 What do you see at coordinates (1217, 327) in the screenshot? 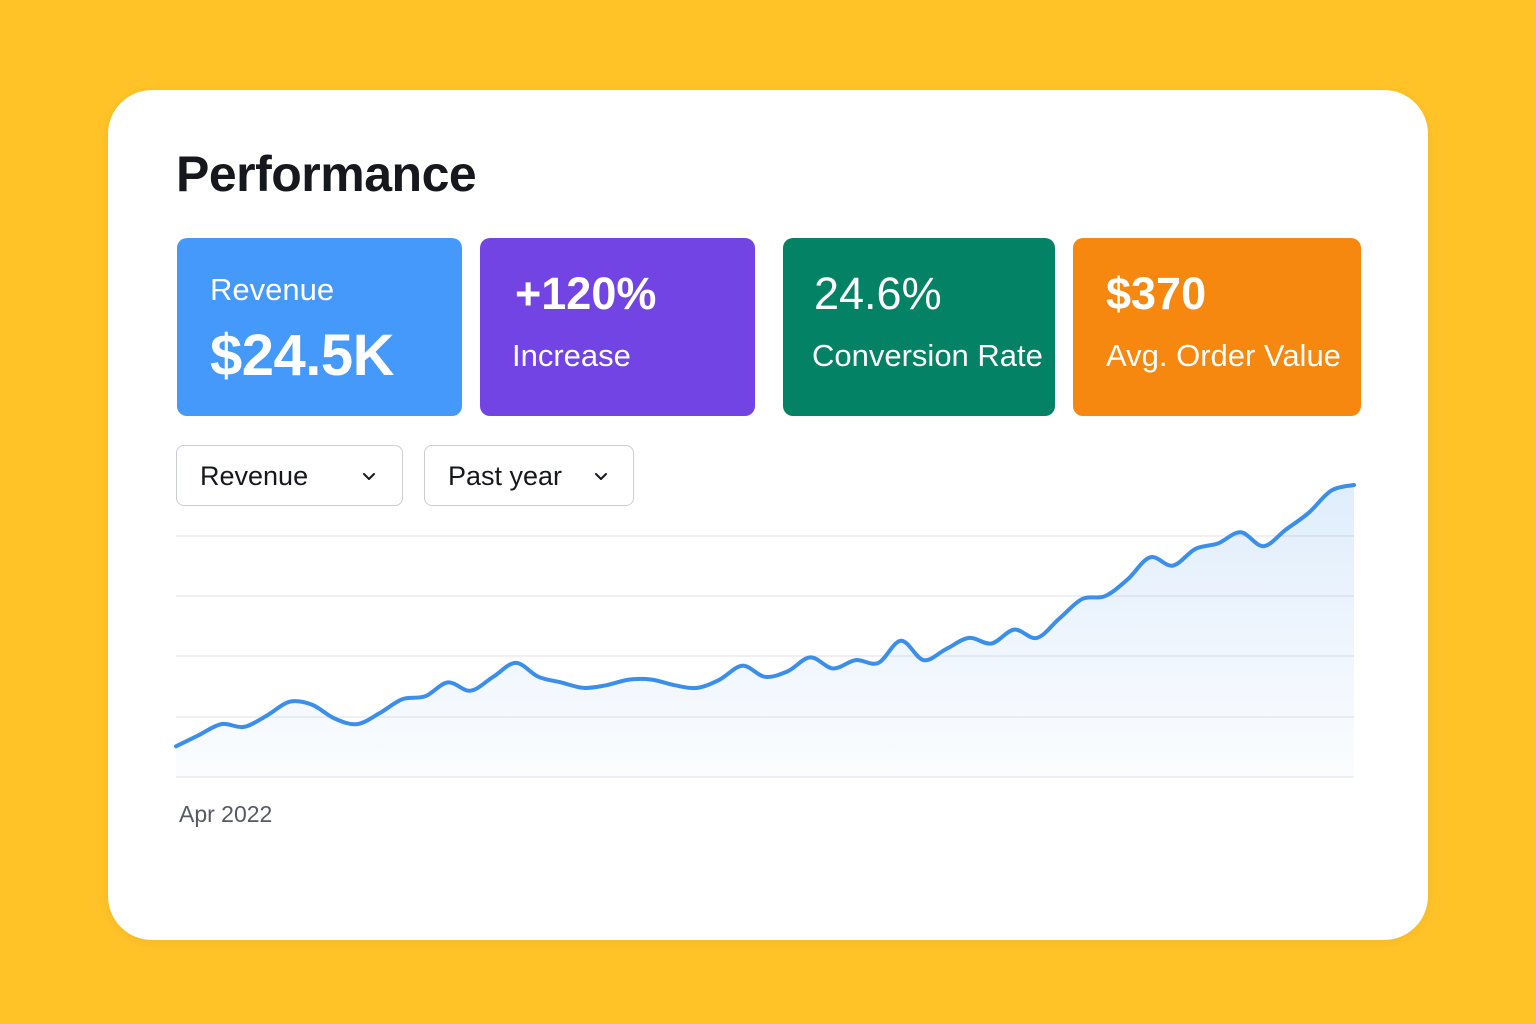
I see `aov-kpi-card: $370 Avg. Order Value` at bounding box center [1217, 327].